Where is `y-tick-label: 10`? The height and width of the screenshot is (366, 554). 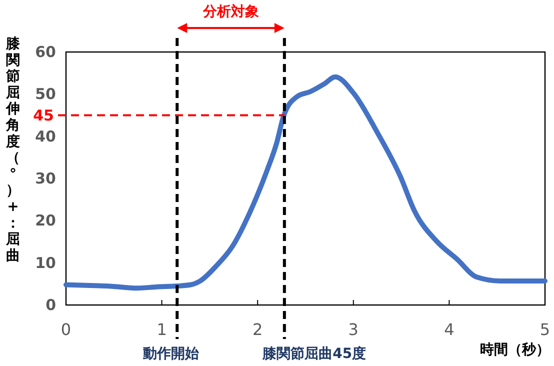
y-tick-label: 10 is located at coordinates (45, 263).